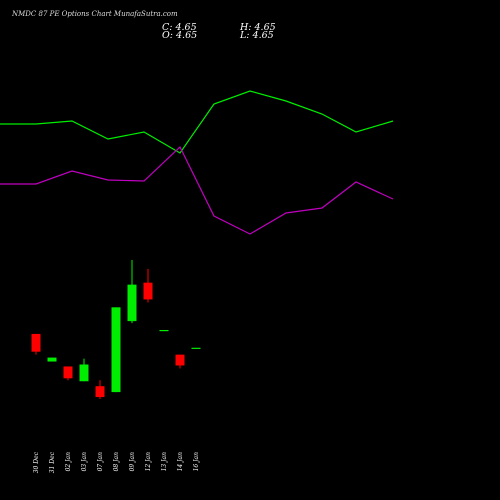 The width and height of the screenshot is (500, 500). What do you see at coordinates (52, 462) in the screenshot?
I see `x-tick-label: 31 Dec` at bounding box center [52, 462].